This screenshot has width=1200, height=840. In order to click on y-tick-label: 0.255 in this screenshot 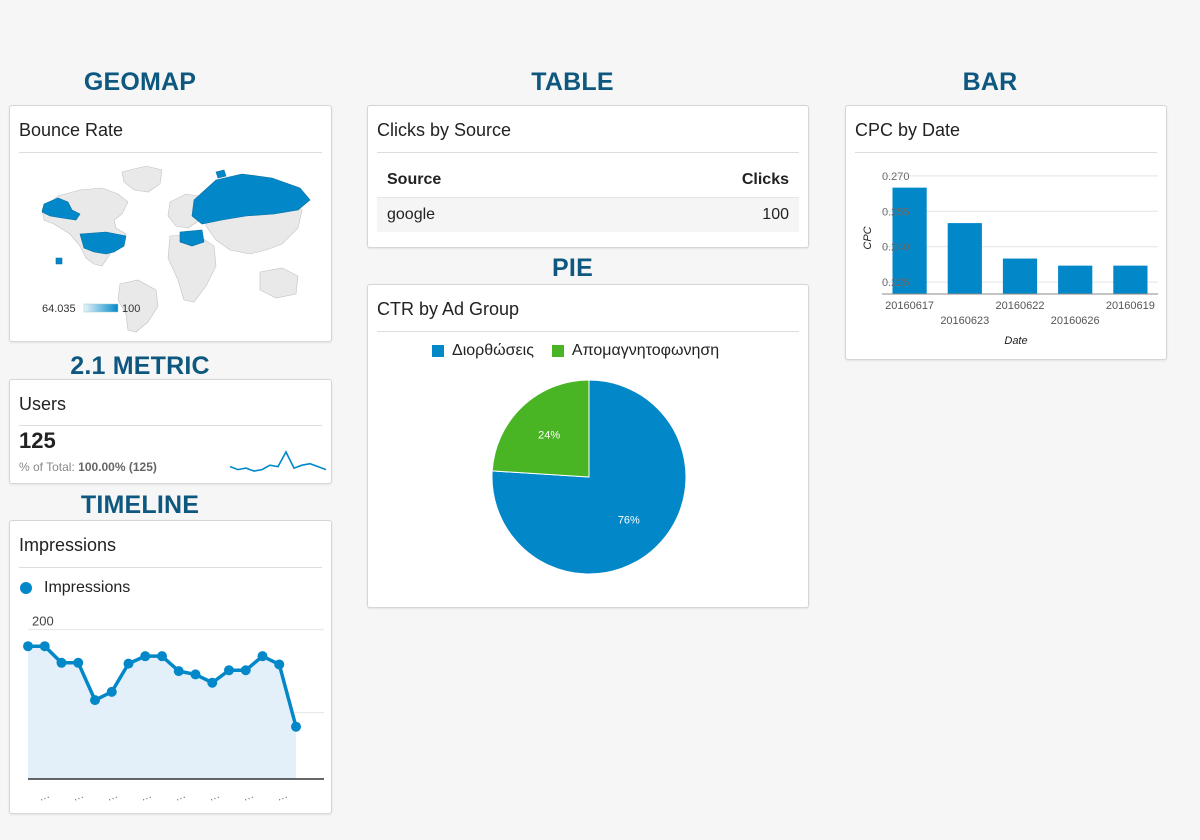, I will do `click(896, 212)`.